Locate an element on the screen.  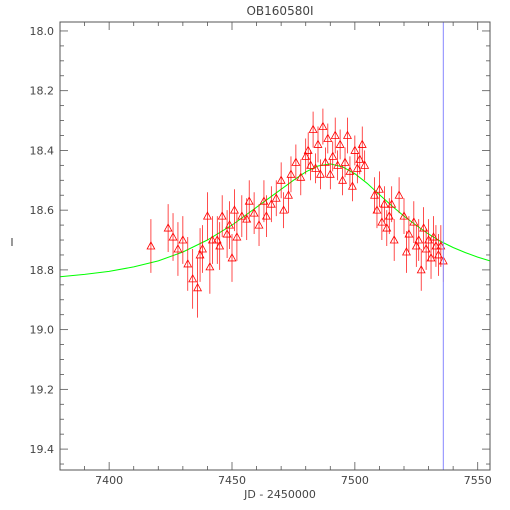
x-axis-title: JD - 2450000 is located at coordinates (279, 494).